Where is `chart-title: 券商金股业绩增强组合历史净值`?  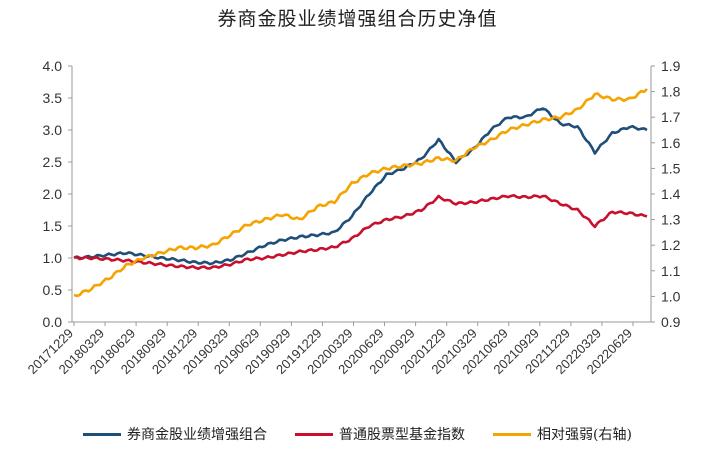 chart-title: 券商金股业绩增强组合历史净值 is located at coordinates (357, 19).